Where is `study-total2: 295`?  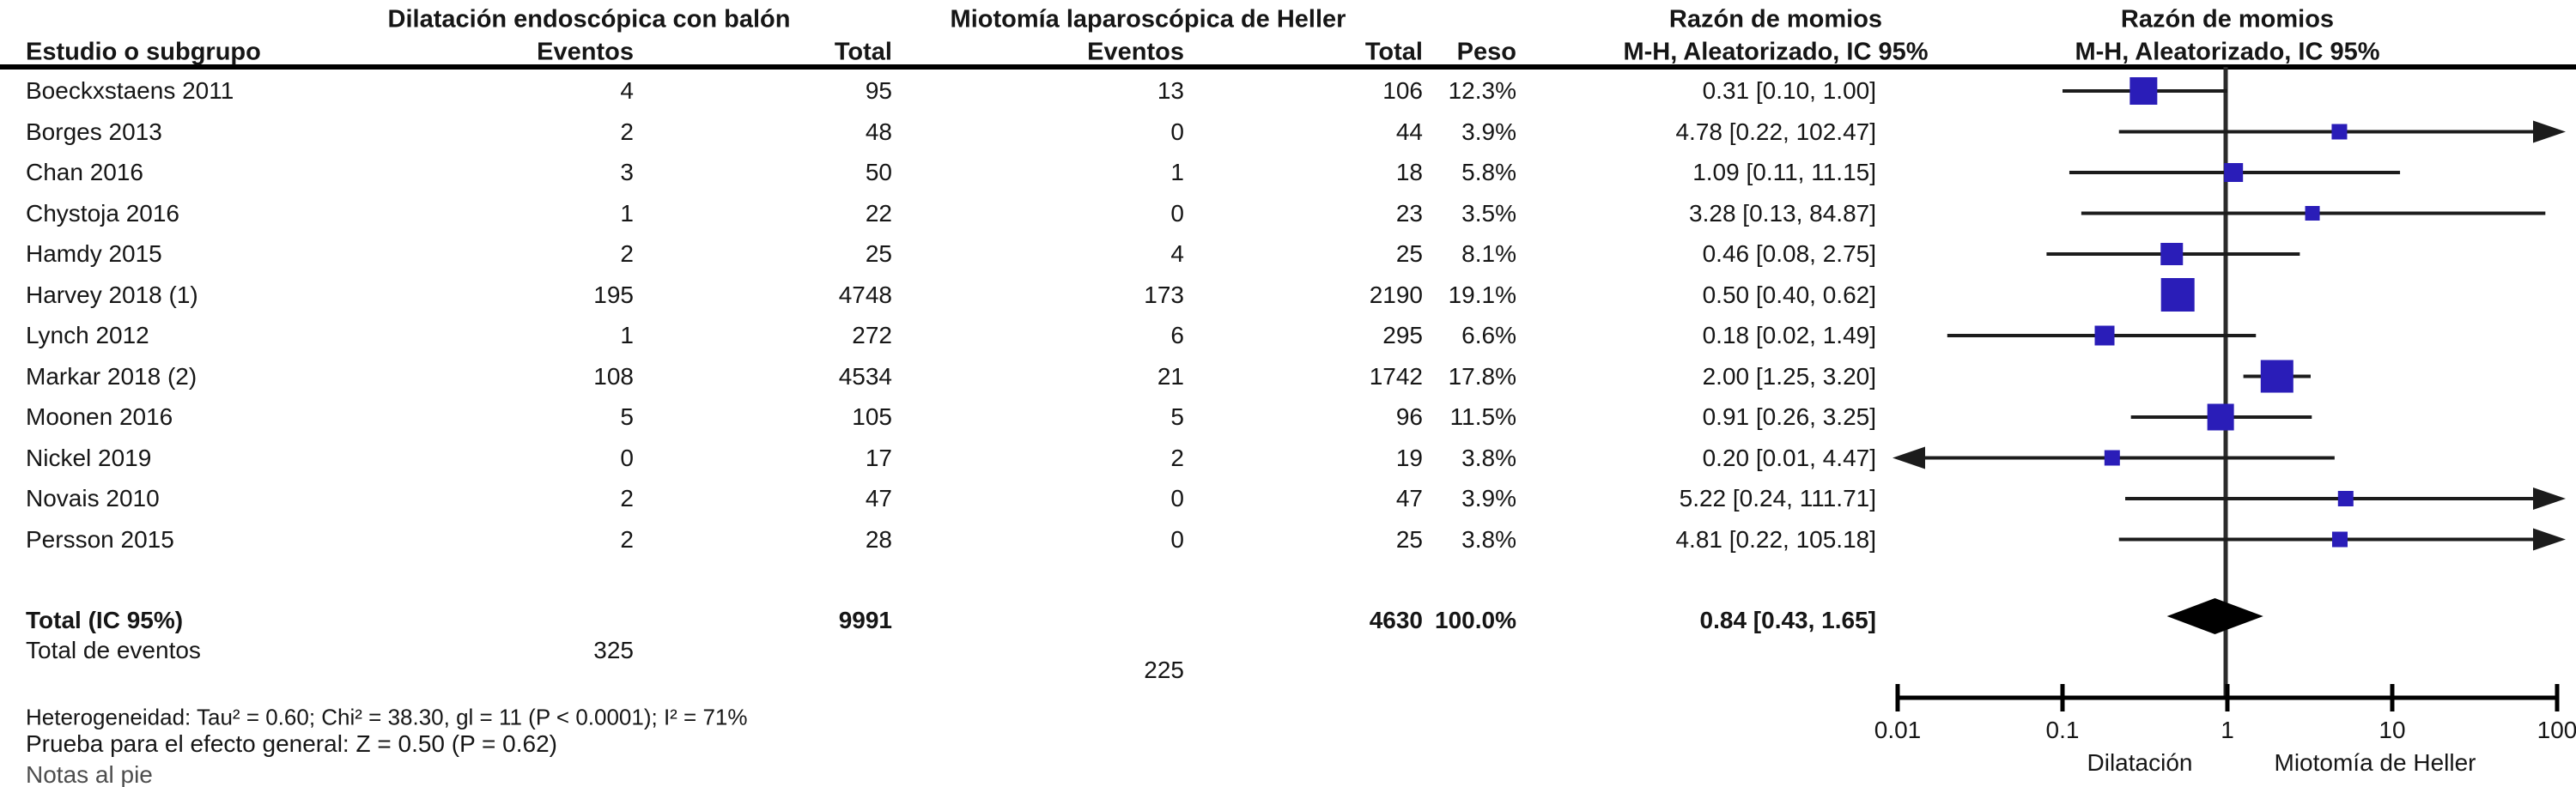
study-total2: 295 is located at coordinates (1402, 335).